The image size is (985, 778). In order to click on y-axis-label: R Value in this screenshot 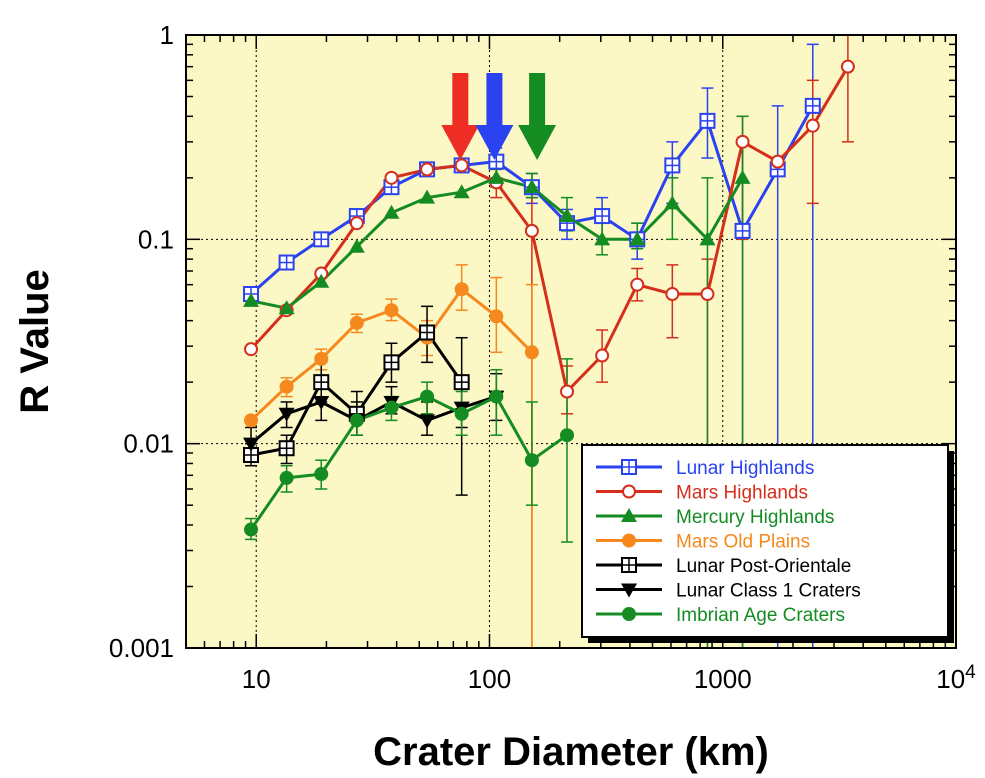, I will do `click(35, 341)`.